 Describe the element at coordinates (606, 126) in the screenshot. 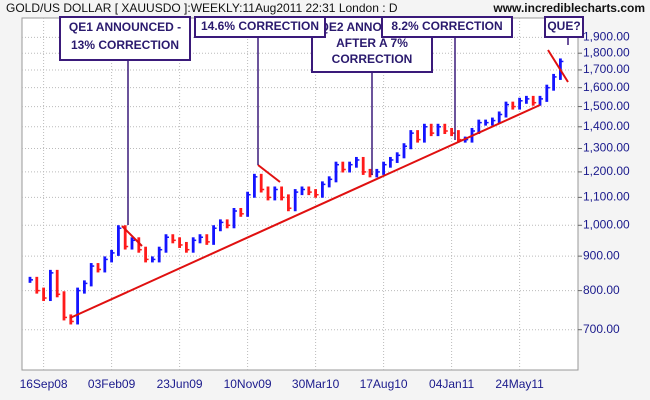

I see `y-tick-label: 1,400.00` at that location.